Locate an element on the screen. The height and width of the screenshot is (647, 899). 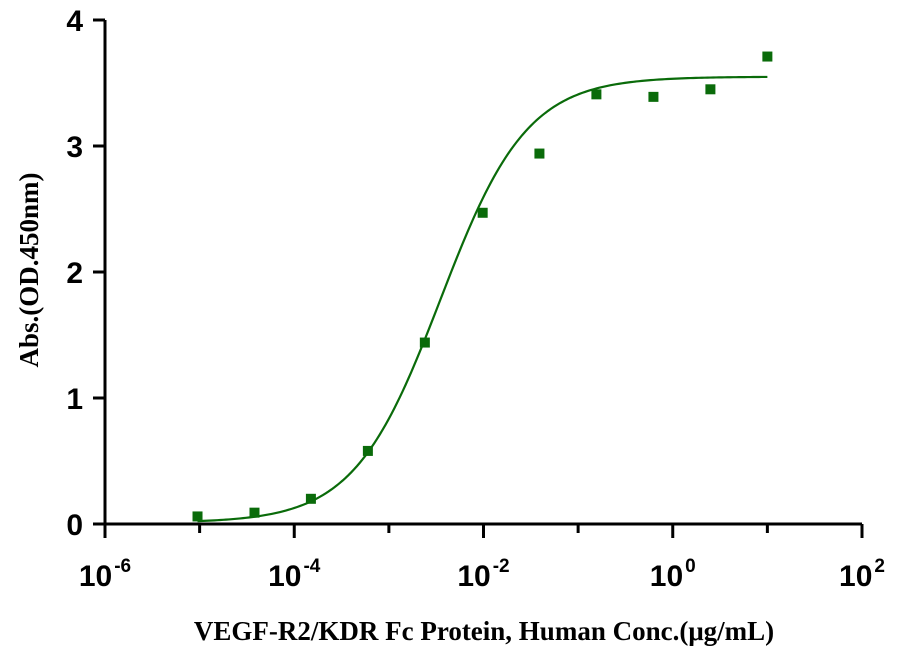
x-tick-label: 10 0 is located at coordinates (673, 574).